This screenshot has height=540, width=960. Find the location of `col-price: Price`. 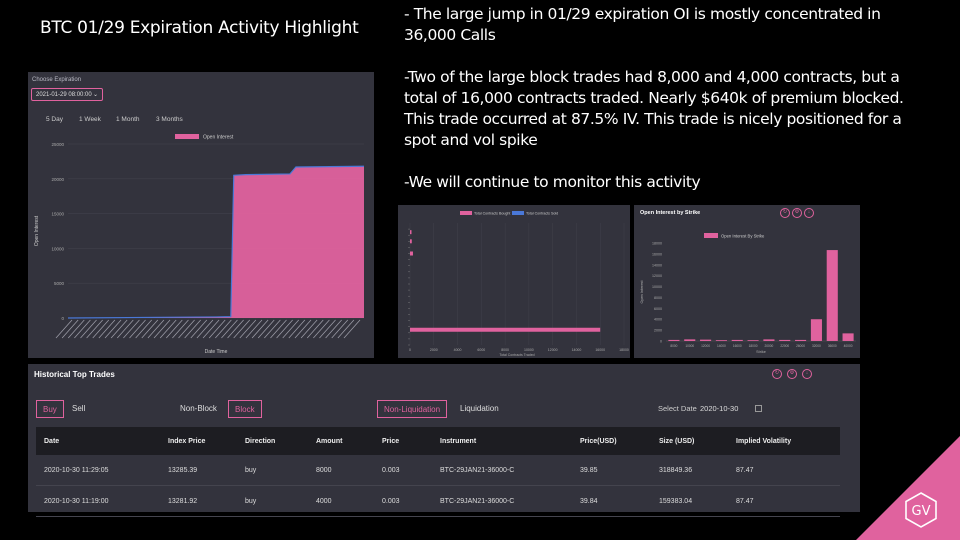

col-price: Price is located at coordinates (403, 441).